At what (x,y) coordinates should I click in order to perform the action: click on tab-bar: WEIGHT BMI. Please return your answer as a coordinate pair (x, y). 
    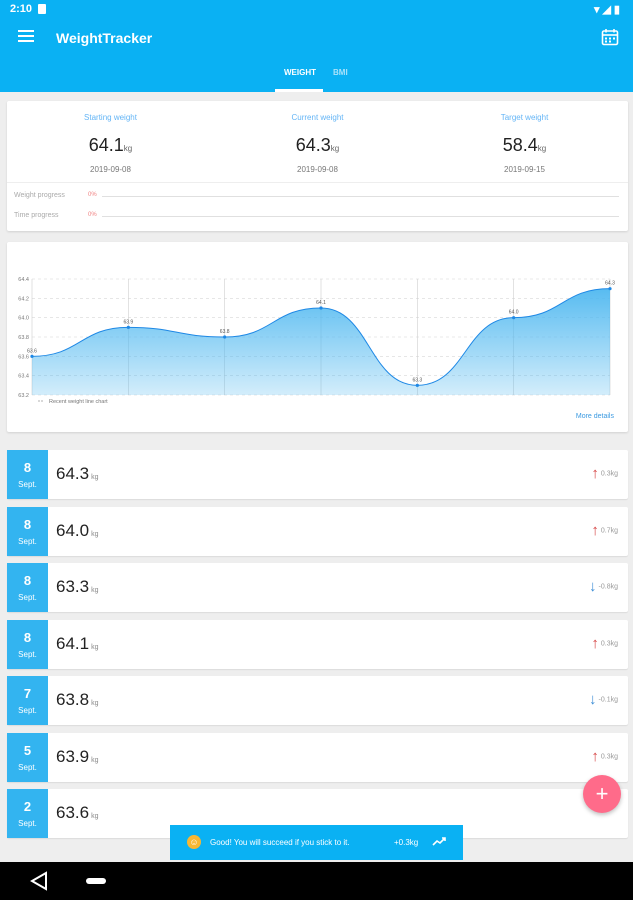
    Looking at the image, I should click on (316, 77).